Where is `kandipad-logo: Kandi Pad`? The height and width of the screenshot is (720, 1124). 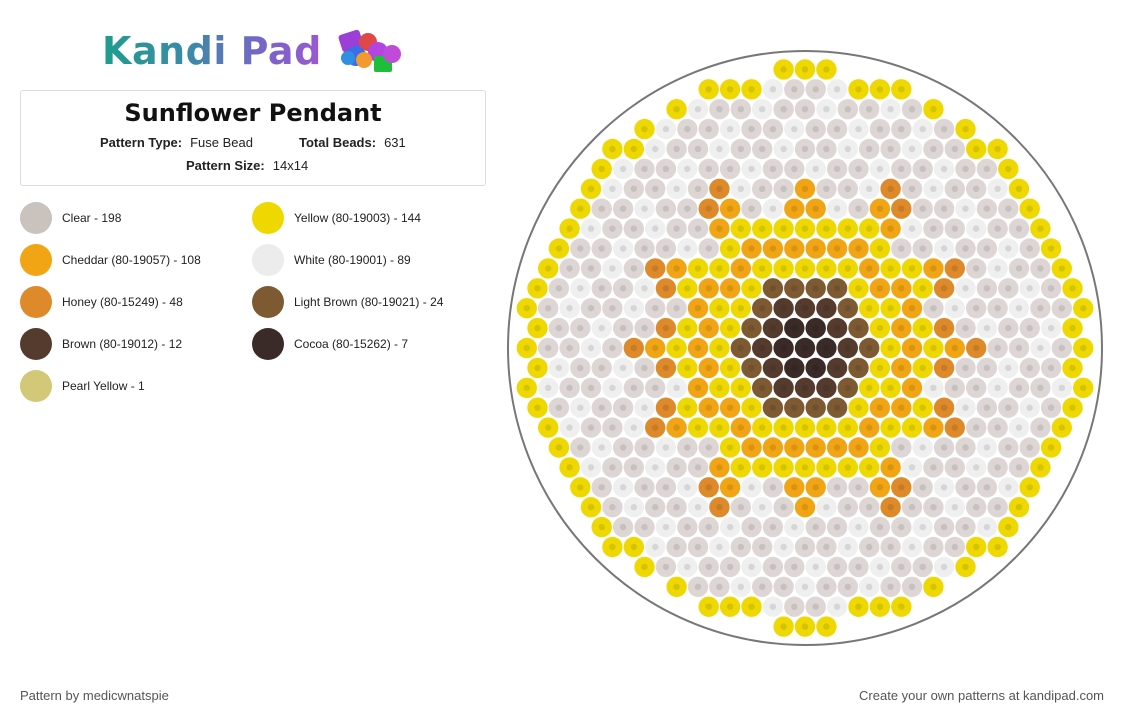
kandipad-logo: Kandi Pad is located at coordinates (254, 51).